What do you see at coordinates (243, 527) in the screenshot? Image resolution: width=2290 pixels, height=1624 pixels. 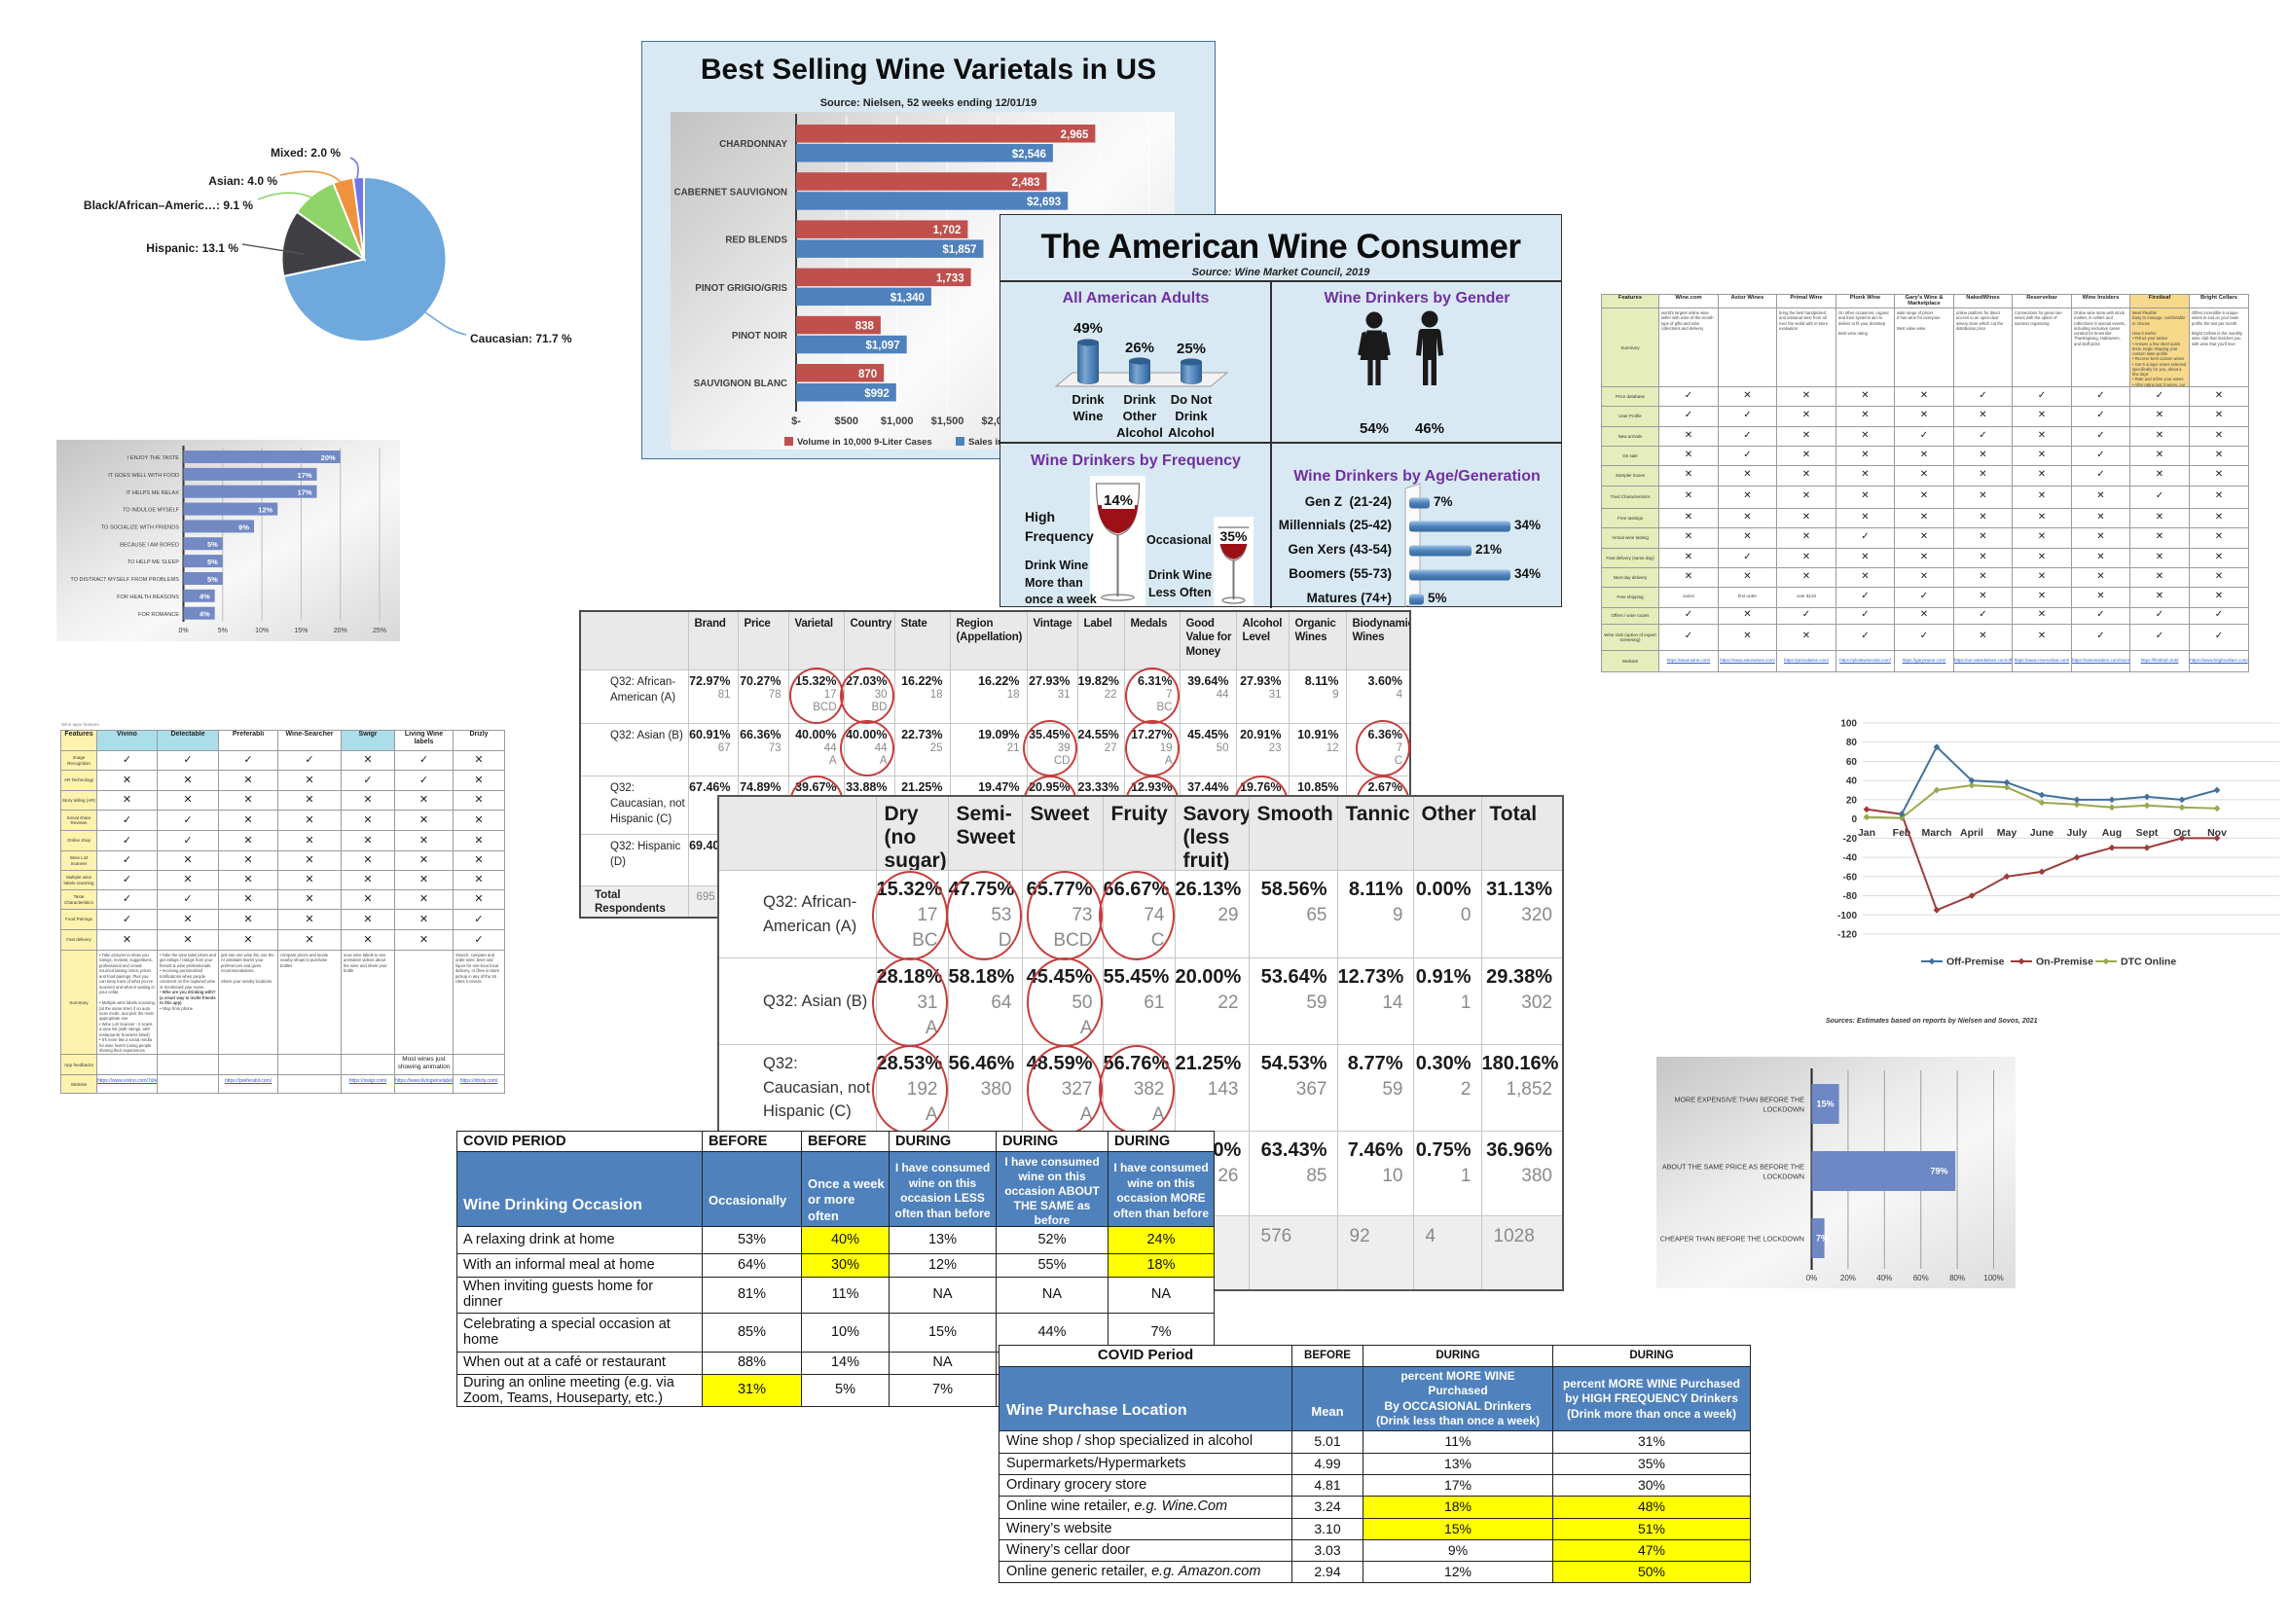 I see `svg-text: 9%` at bounding box center [243, 527].